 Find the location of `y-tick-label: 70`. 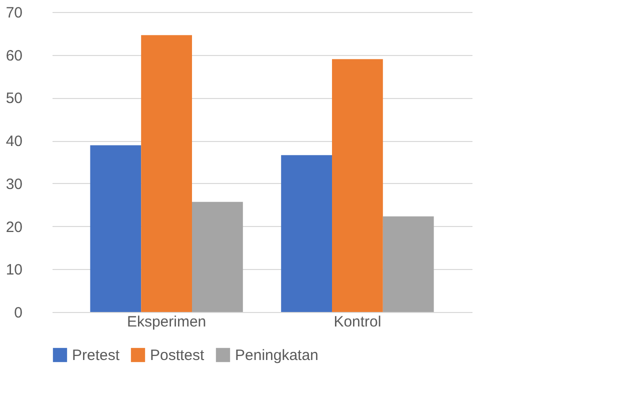

y-tick-label: 70 is located at coordinates (14, 13).